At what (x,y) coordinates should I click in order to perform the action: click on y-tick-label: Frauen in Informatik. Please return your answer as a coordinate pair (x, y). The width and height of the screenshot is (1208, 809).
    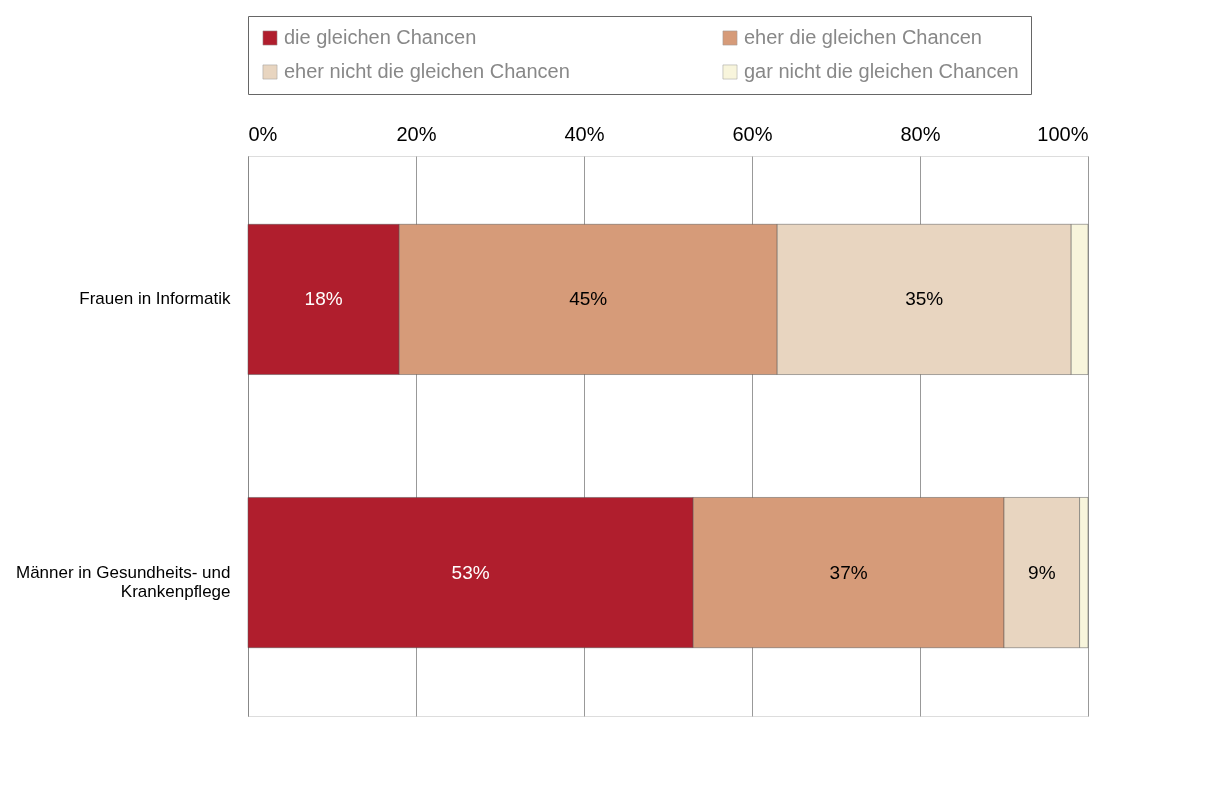
    Looking at the image, I should click on (155, 299).